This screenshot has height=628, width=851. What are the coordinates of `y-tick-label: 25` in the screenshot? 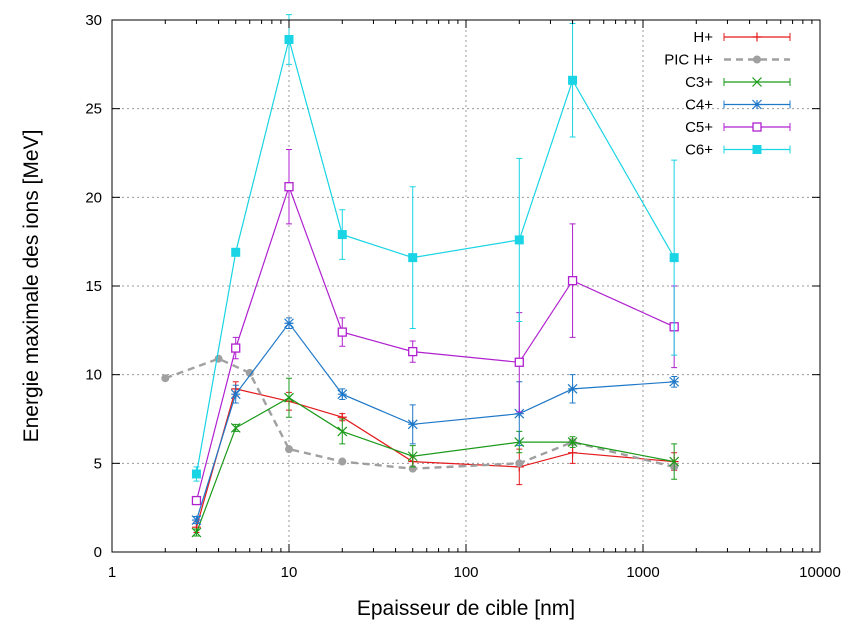 It's located at (93, 109).